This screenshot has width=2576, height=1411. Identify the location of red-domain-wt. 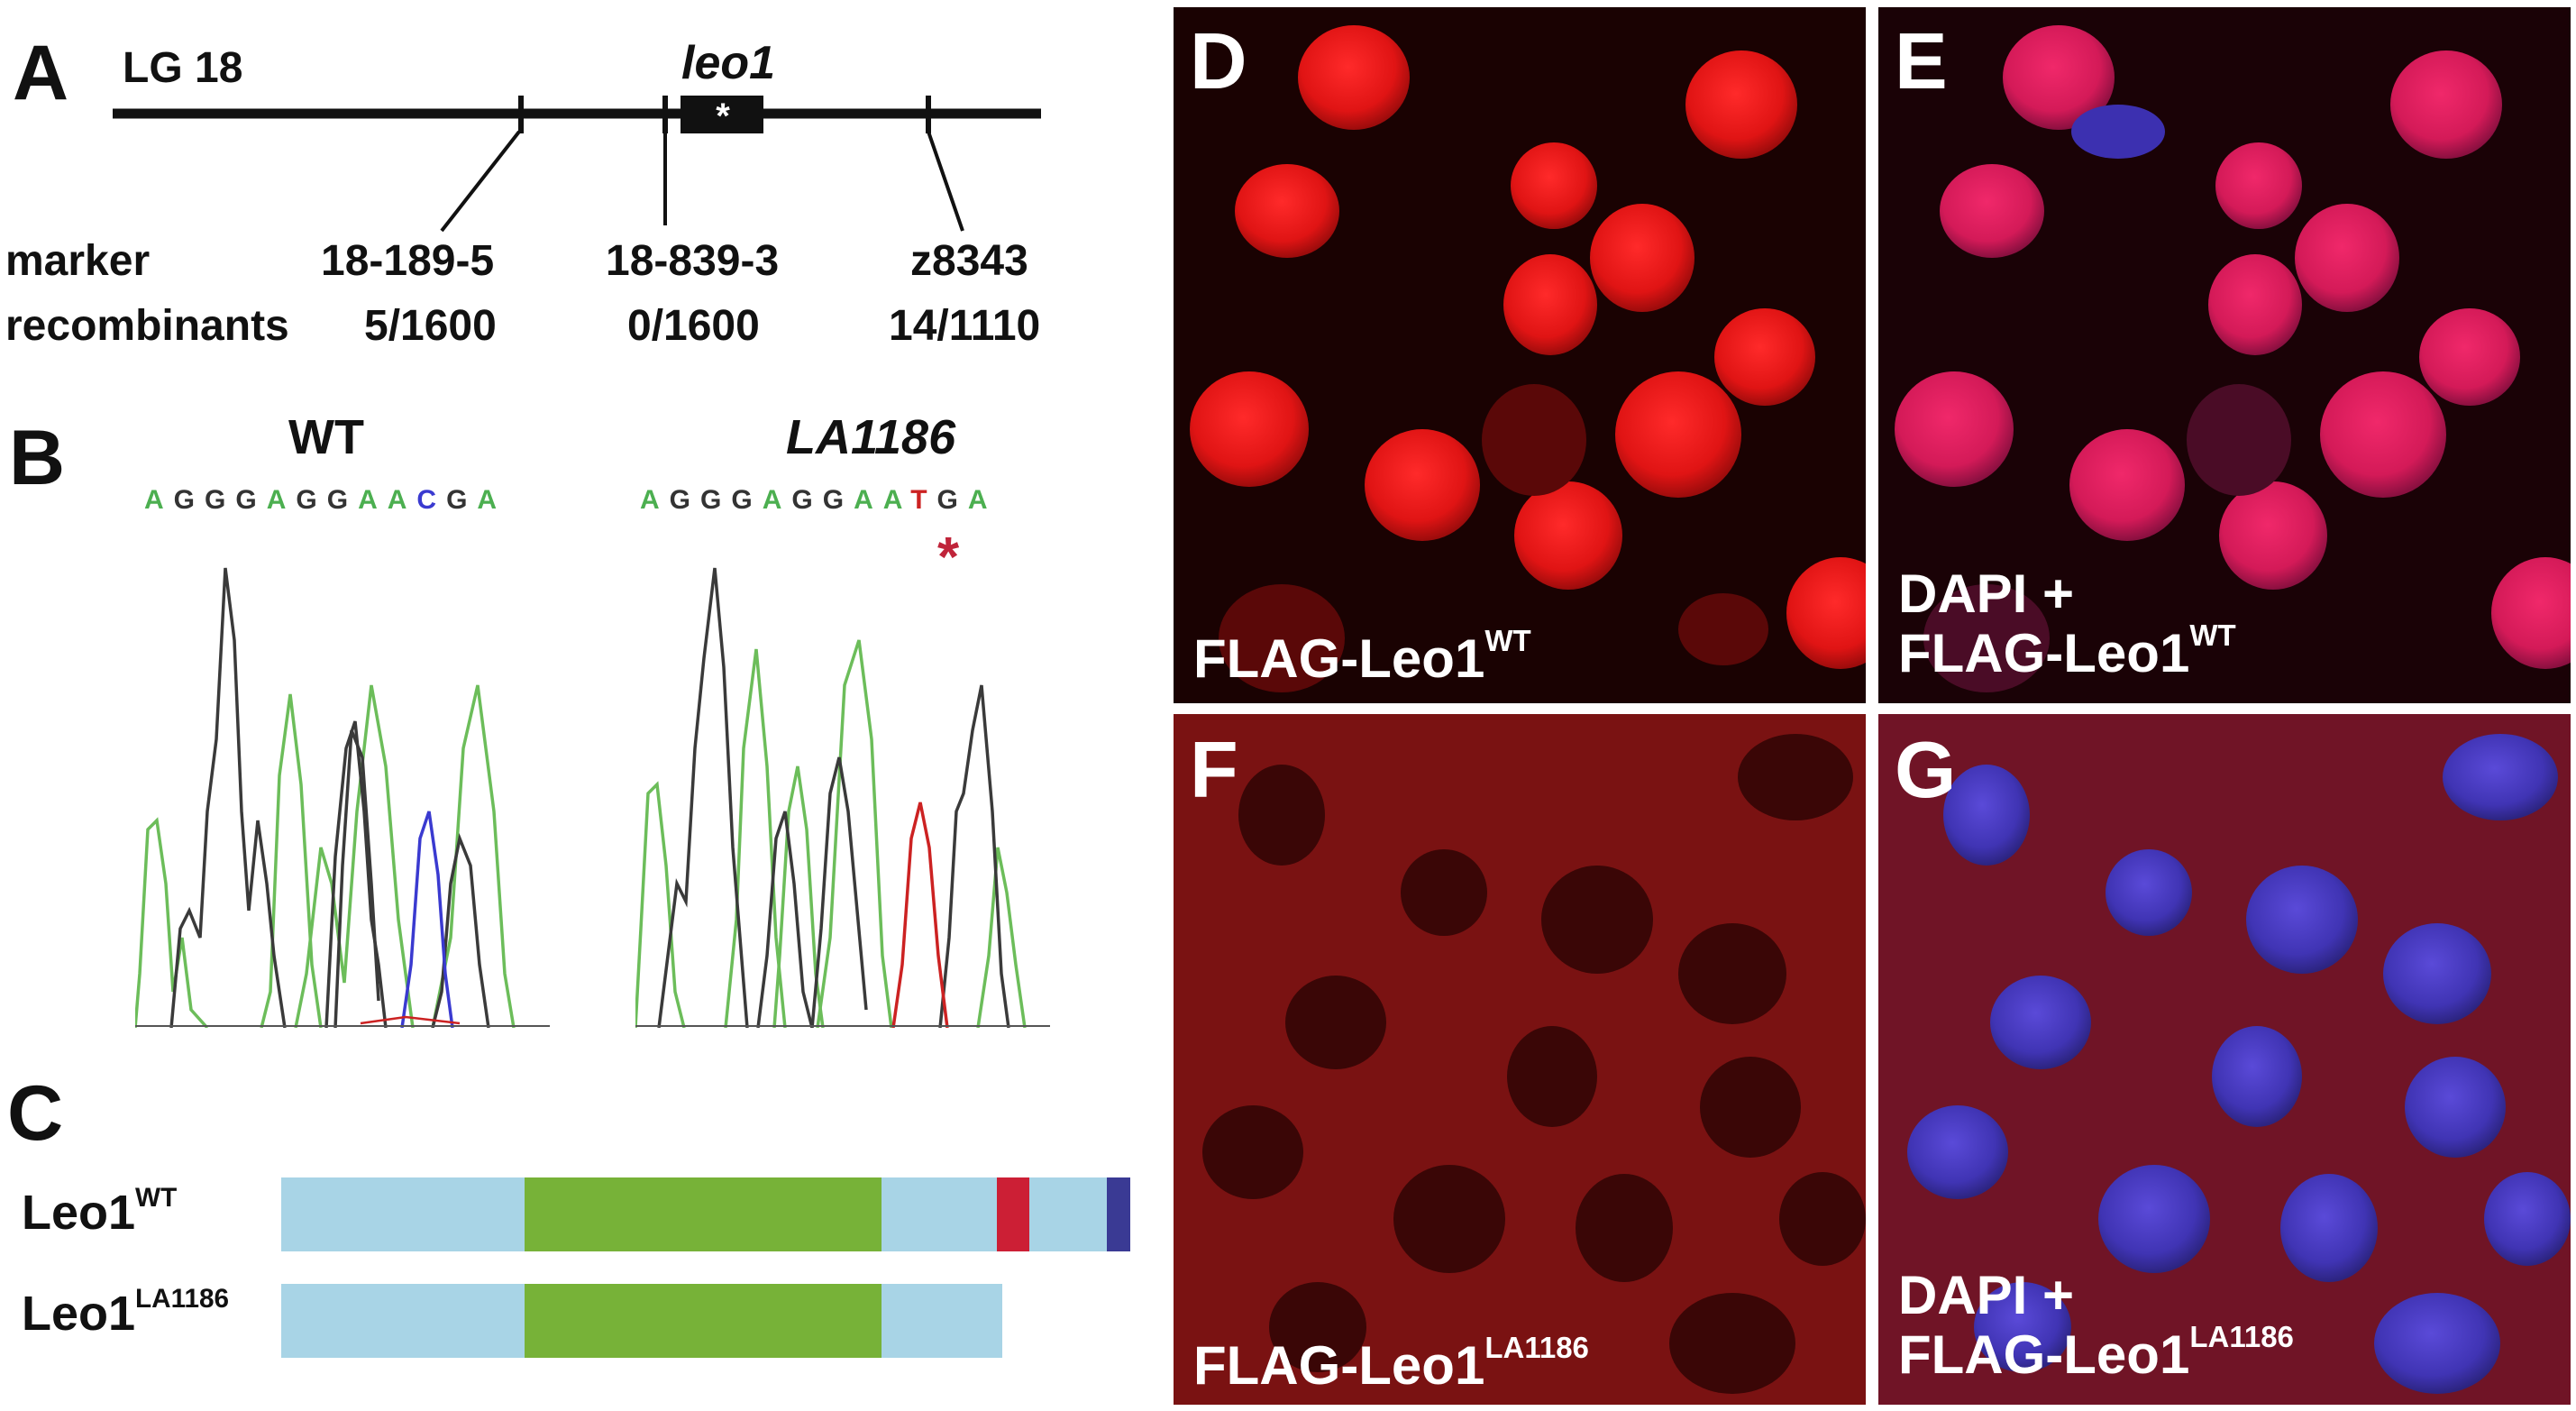
(1013, 1214).